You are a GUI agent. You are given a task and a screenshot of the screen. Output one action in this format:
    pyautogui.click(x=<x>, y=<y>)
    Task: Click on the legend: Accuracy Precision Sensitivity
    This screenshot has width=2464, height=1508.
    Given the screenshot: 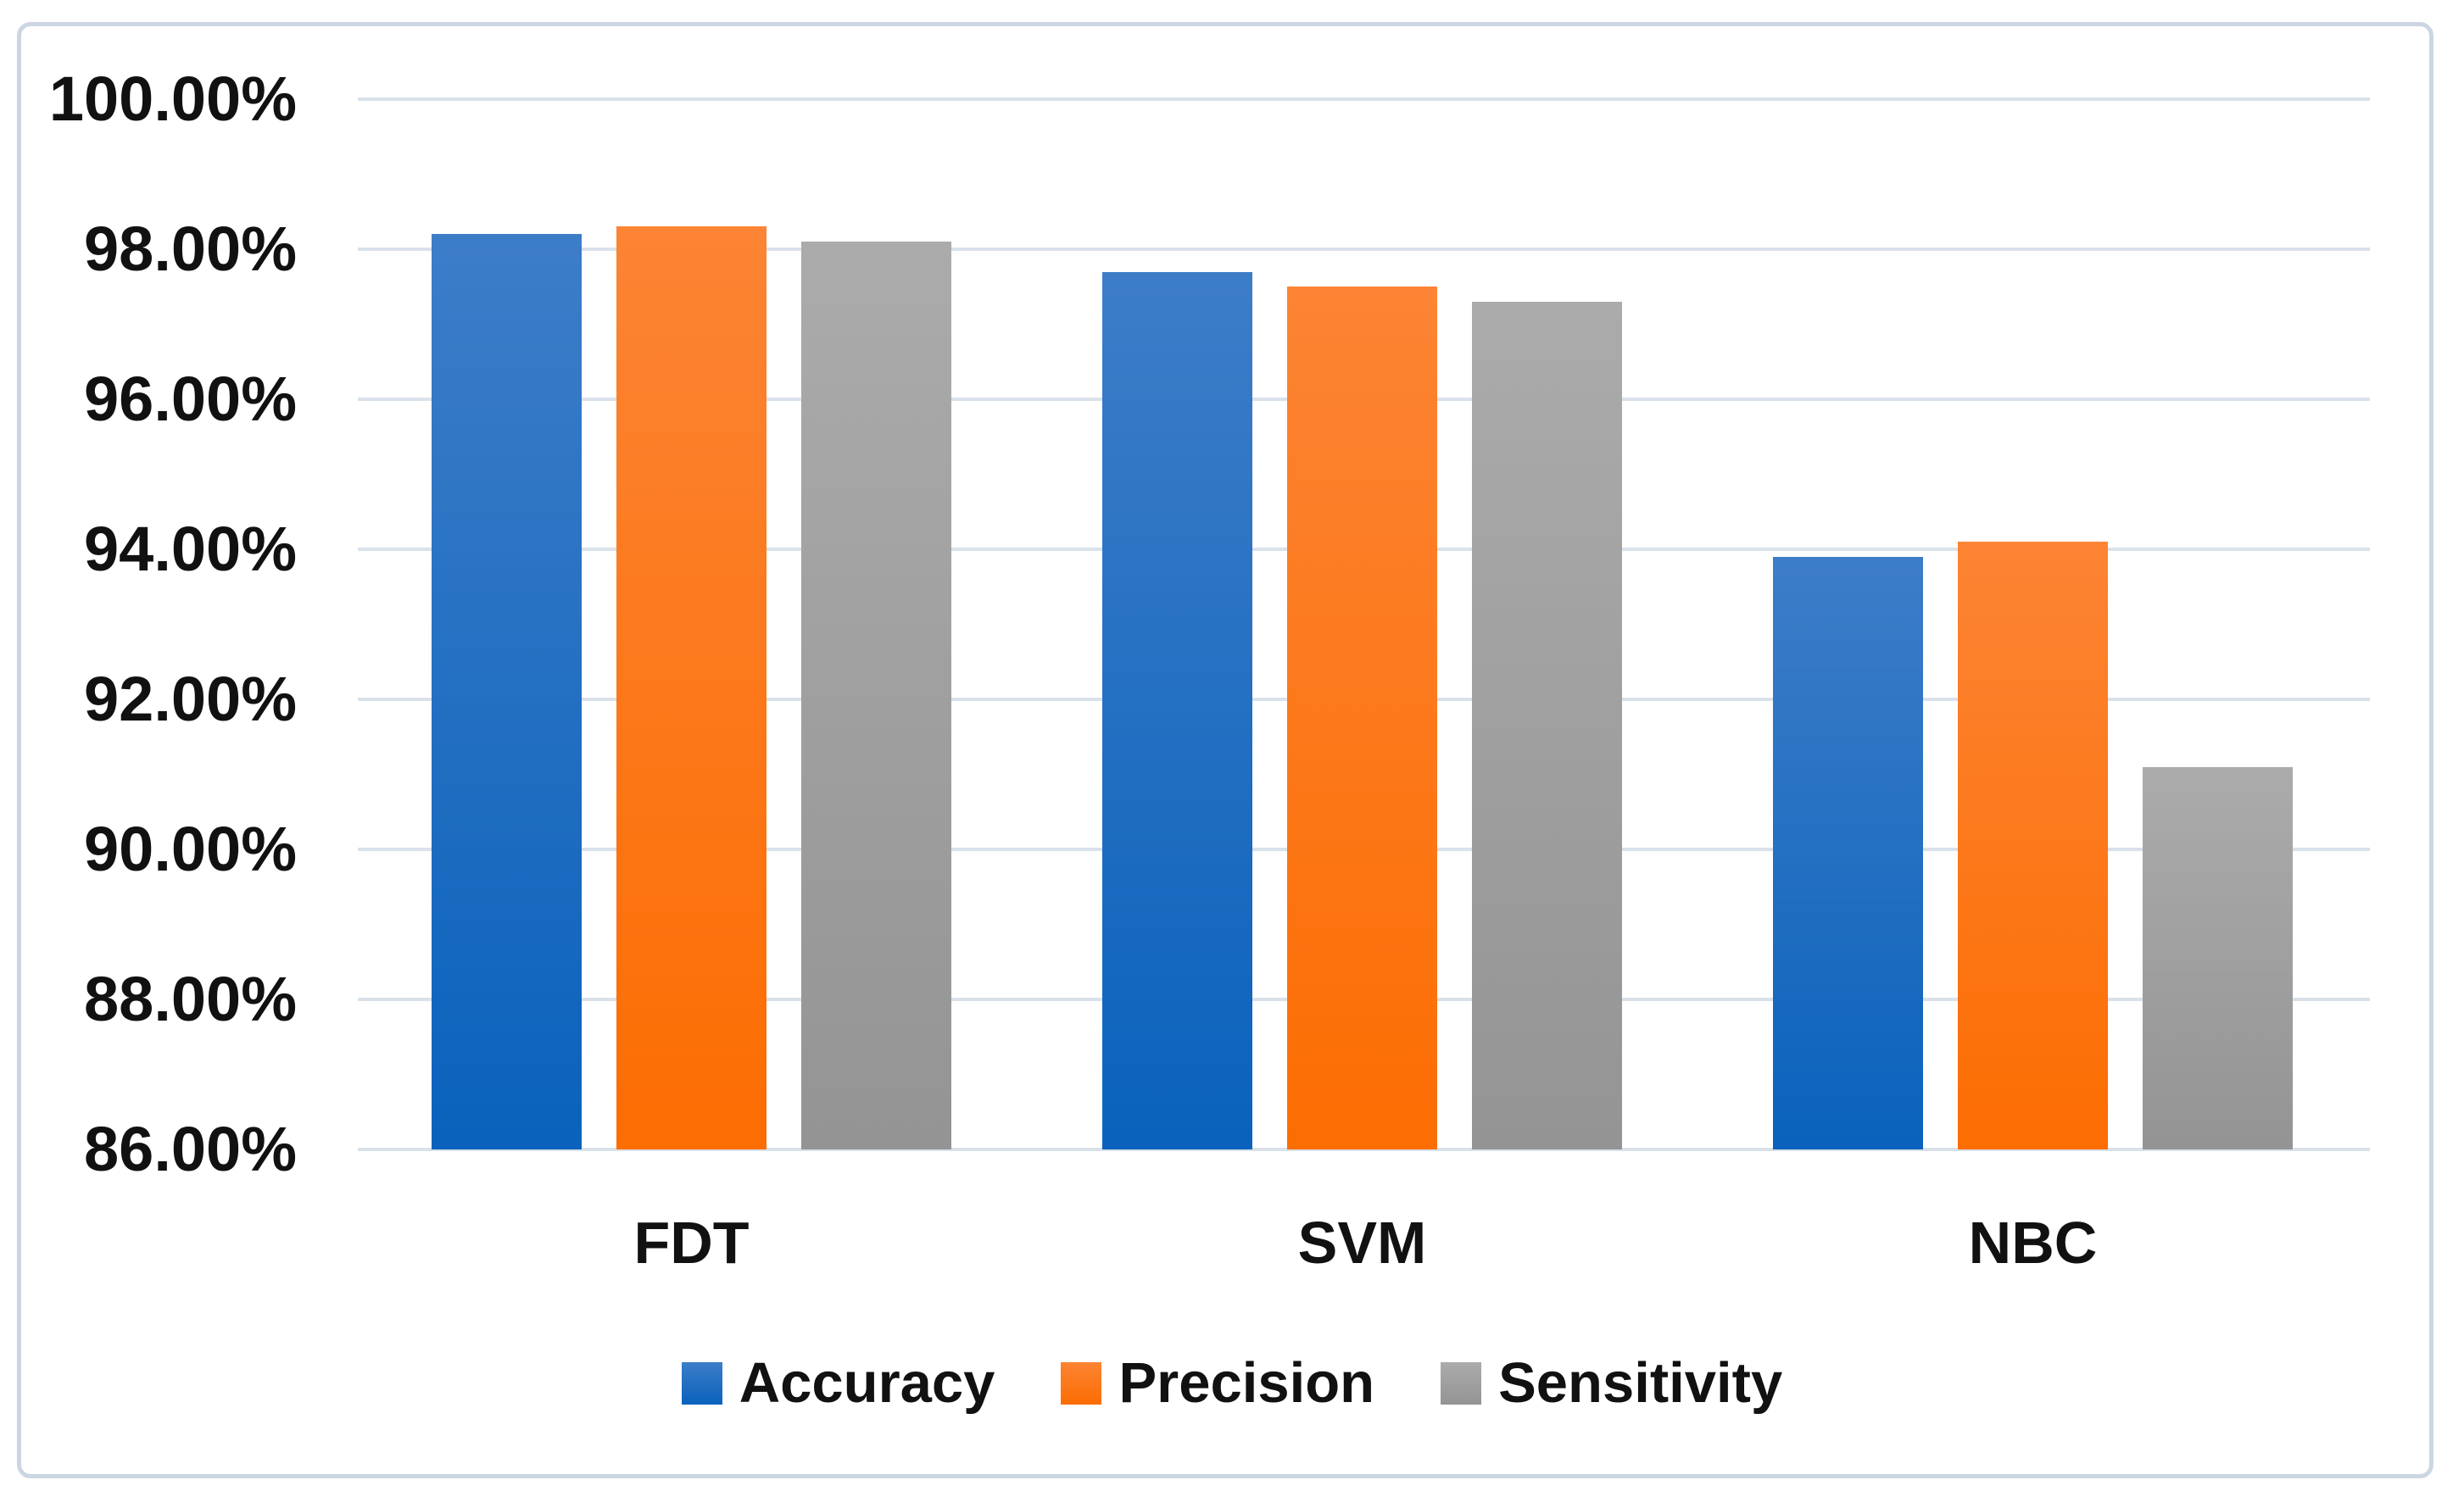 What is the action you would take?
    pyautogui.click(x=1232, y=1383)
    